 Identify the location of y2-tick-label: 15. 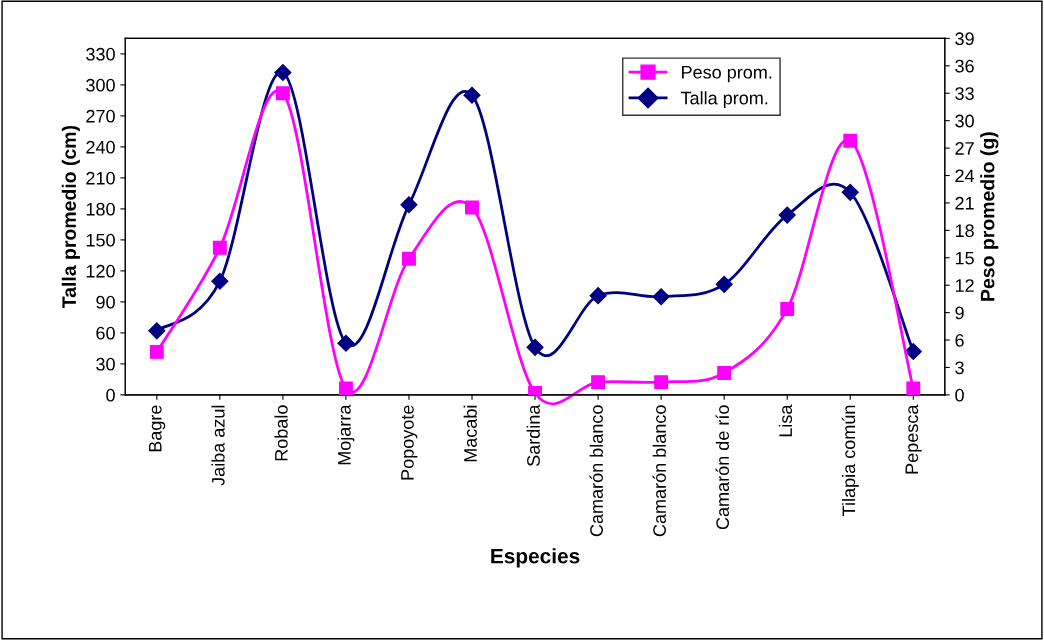
(964, 258).